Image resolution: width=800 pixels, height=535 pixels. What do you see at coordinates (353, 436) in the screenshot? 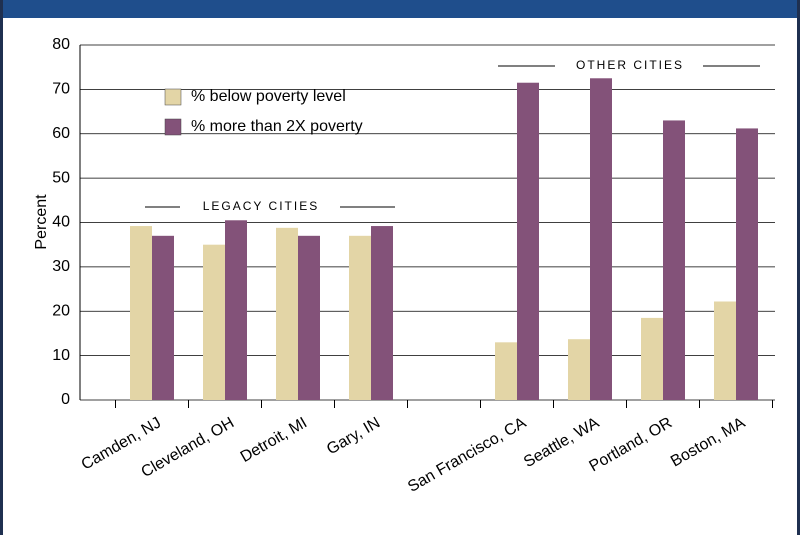
I see `x-tick-label: Gary, IN` at bounding box center [353, 436].